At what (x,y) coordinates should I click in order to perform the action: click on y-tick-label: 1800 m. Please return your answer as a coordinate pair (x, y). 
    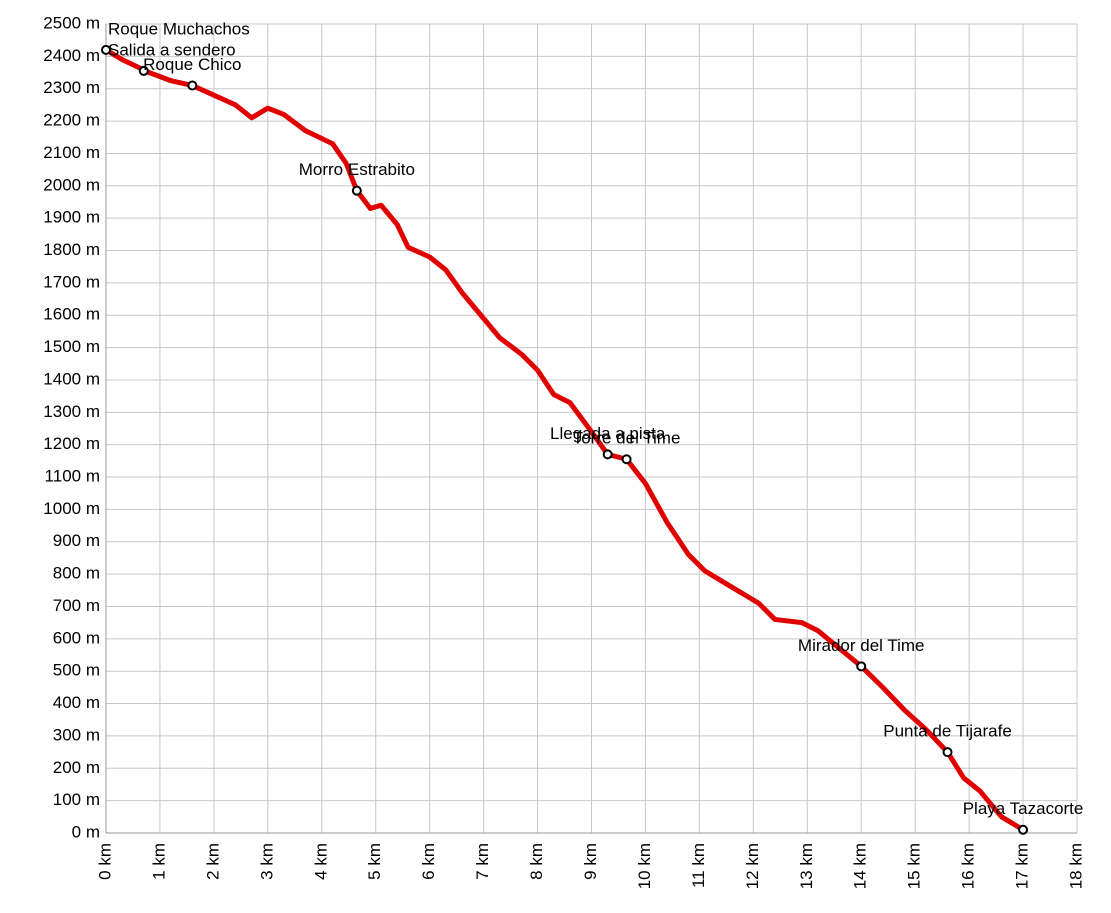
    Looking at the image, I should click on (71, 249).